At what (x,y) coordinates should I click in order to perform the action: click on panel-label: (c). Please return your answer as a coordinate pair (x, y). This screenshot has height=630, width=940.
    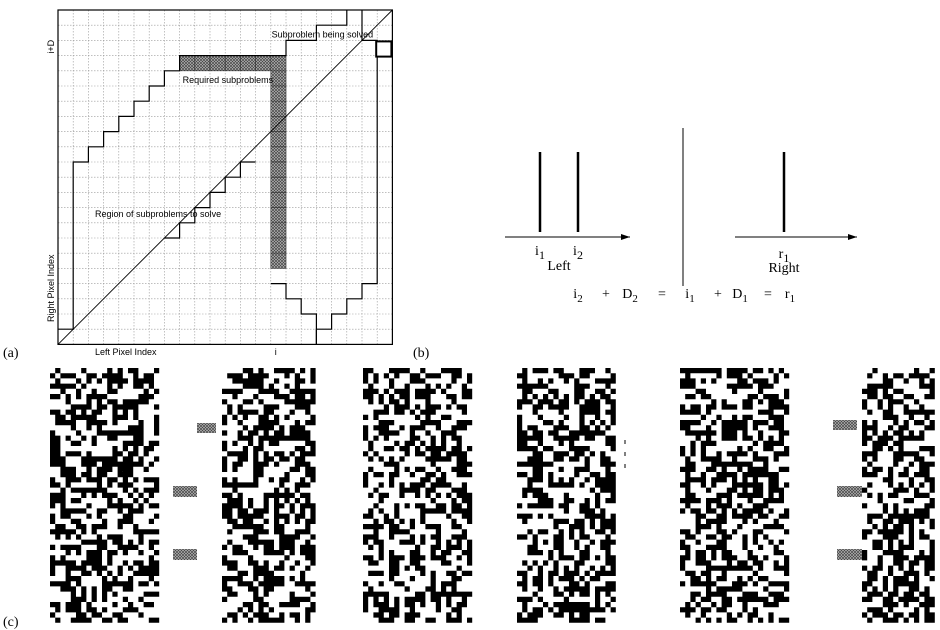
    Looking at the image, I should click on (11, 622).